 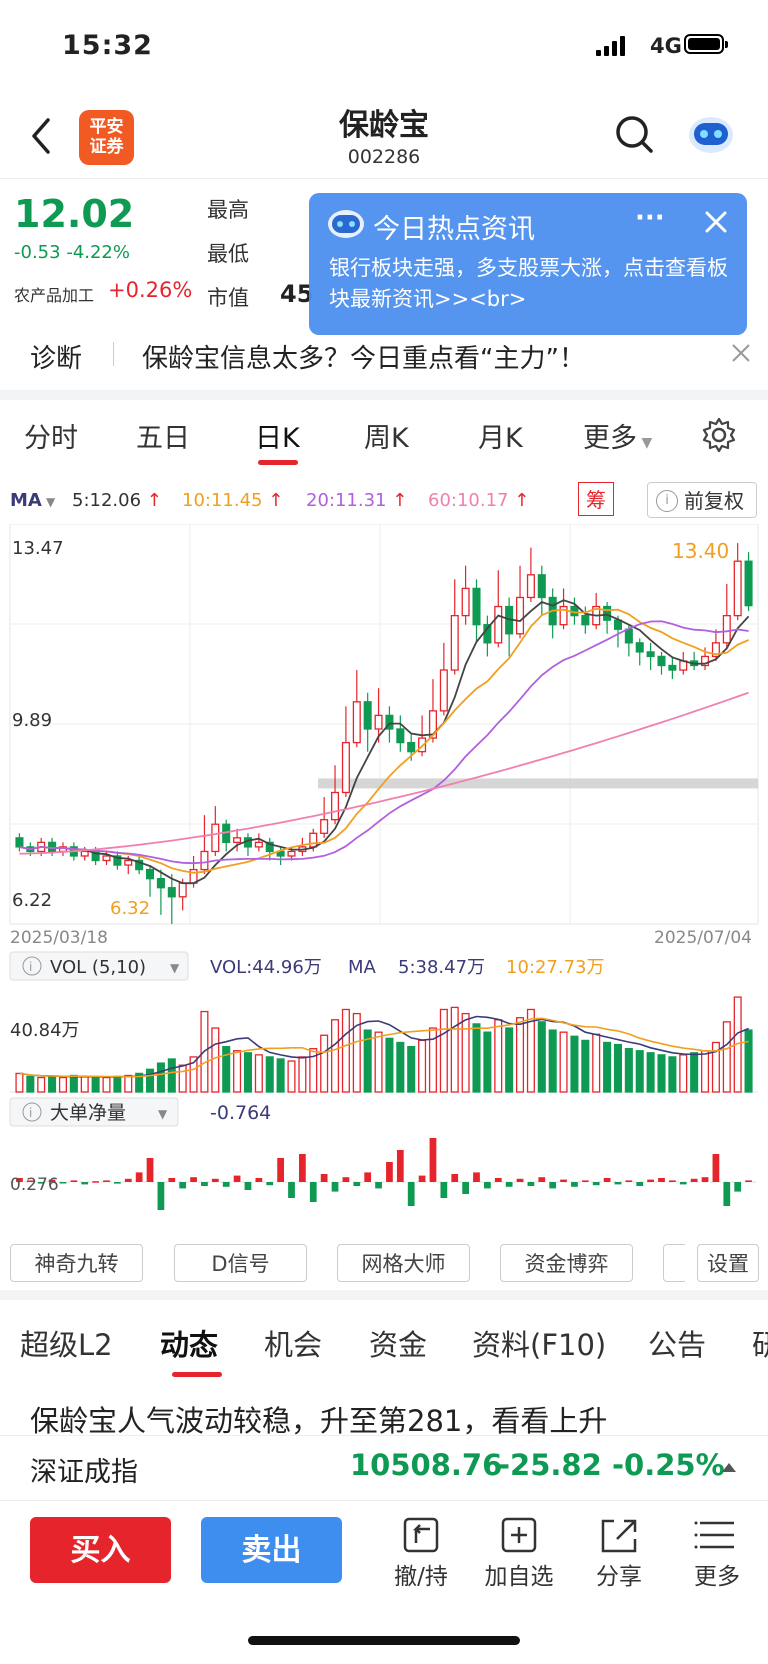 I want to click on pill-settings: 设置, so click(x=728, y=1263).